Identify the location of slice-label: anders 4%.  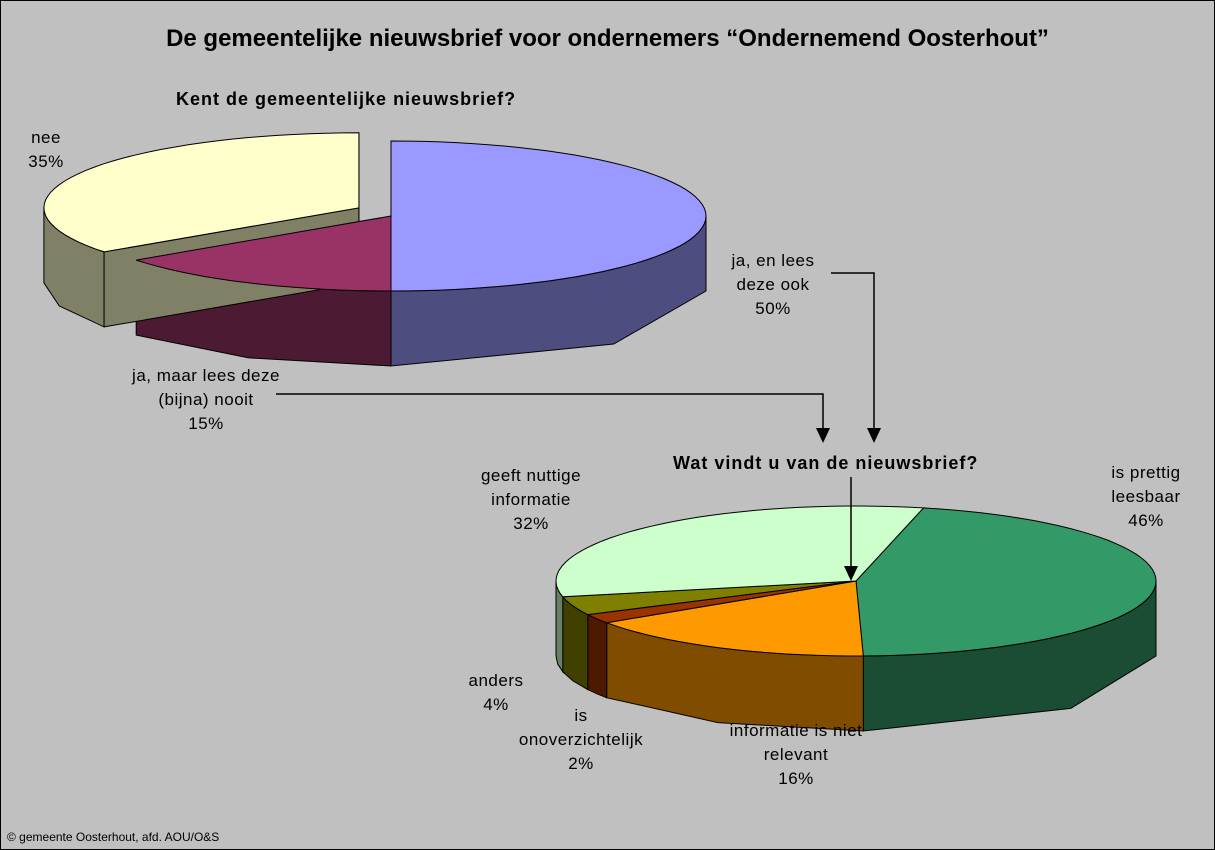
(496, 693).